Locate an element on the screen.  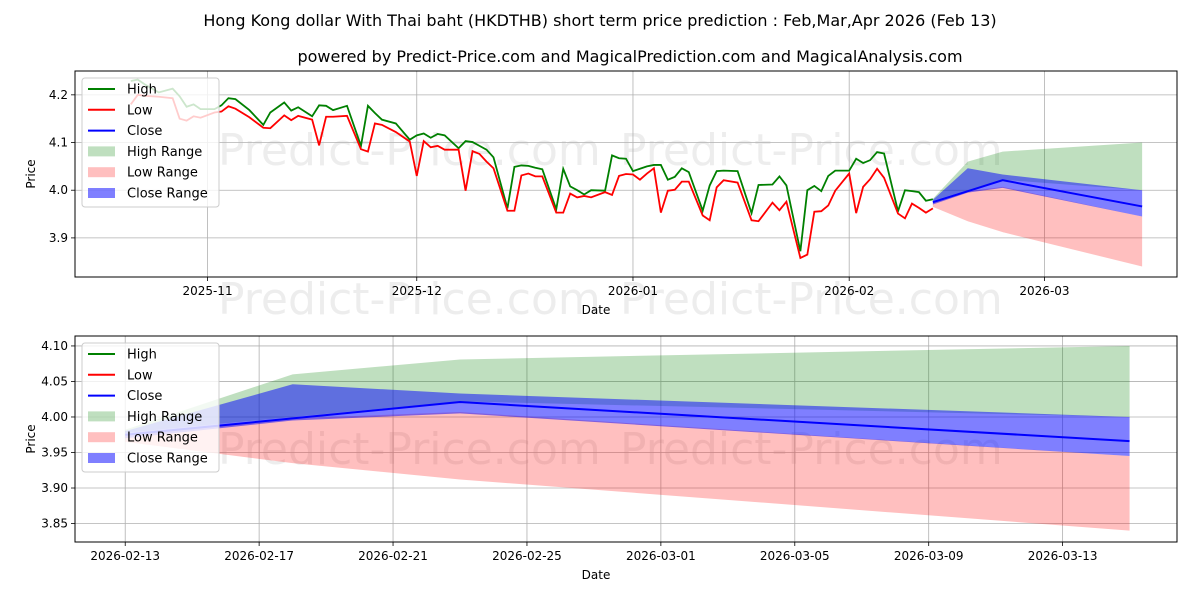
x-tick-label: 2026-02-17 is located at coordinates (259, 556).